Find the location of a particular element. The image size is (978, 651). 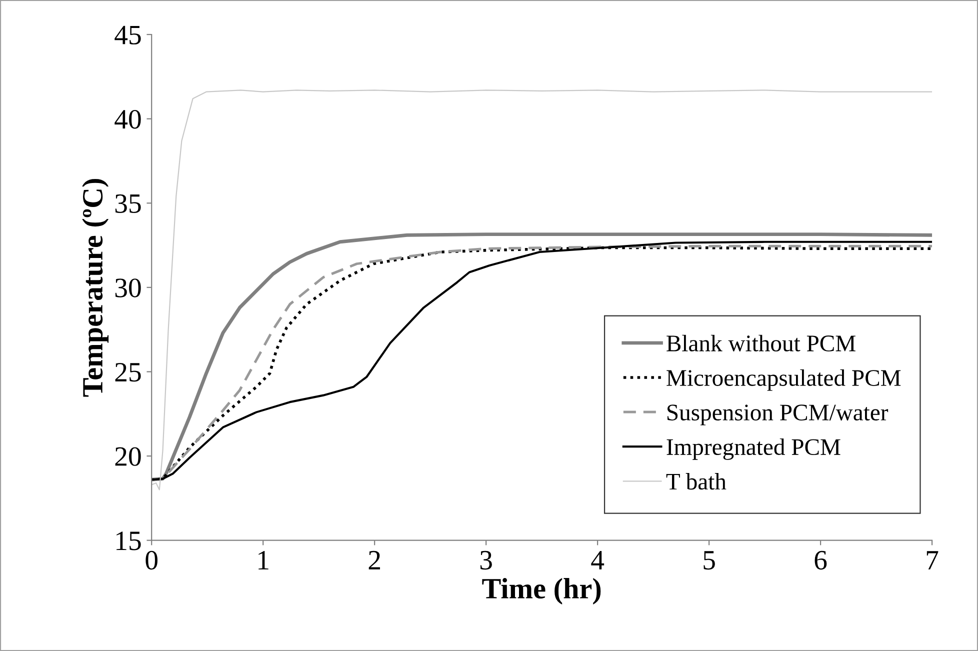

y-tick-label: 25 is located at coordinates (128, 372).